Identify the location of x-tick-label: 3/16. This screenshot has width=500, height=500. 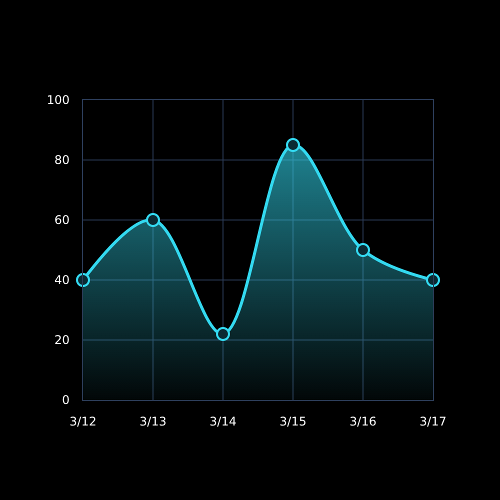
(363, 421).